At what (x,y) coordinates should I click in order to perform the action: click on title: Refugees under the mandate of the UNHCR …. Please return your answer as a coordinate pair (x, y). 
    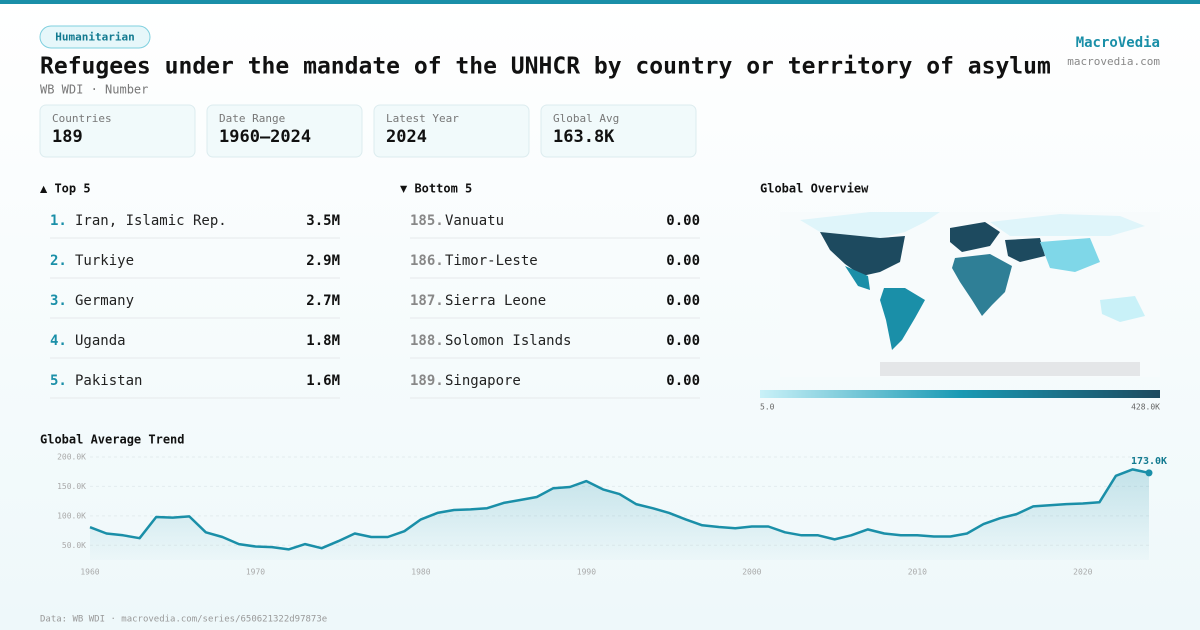
    Looking at the image, I should click on (545, 67).